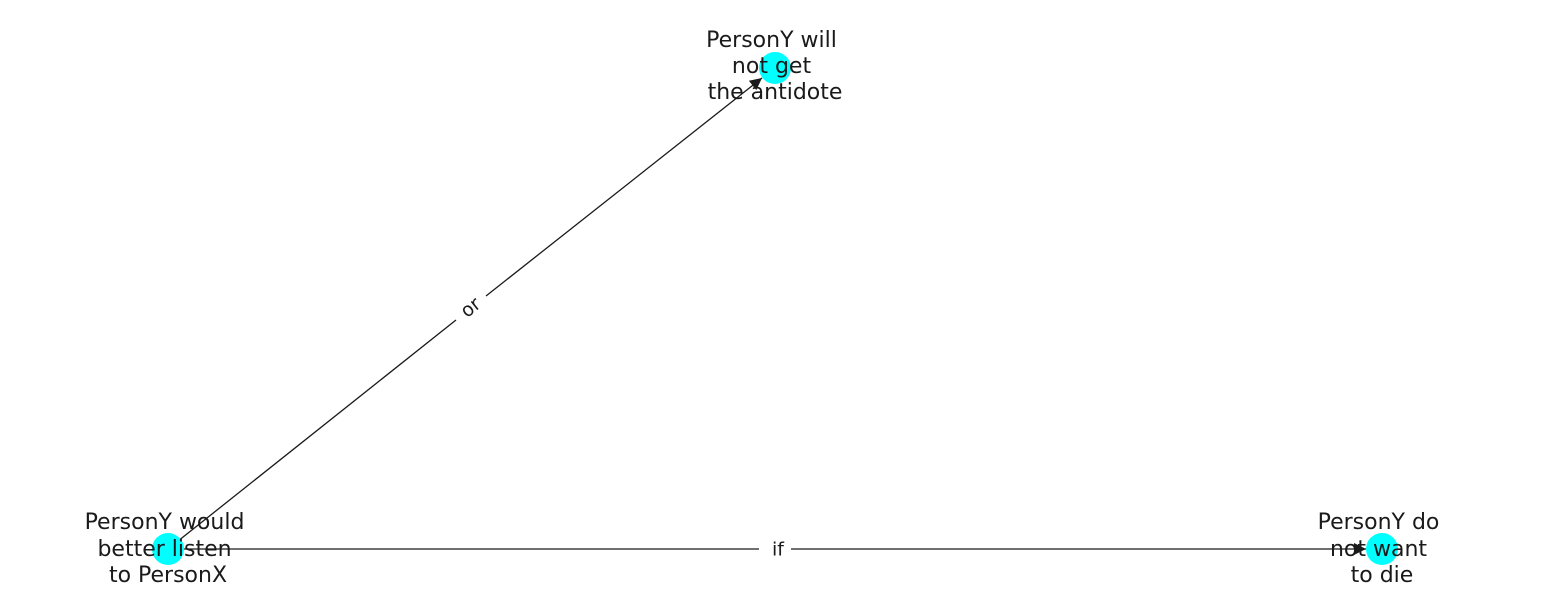  Describe the element at coordinates (470, 307) in the screenshot. I see `edge-or-label: or` at that location.